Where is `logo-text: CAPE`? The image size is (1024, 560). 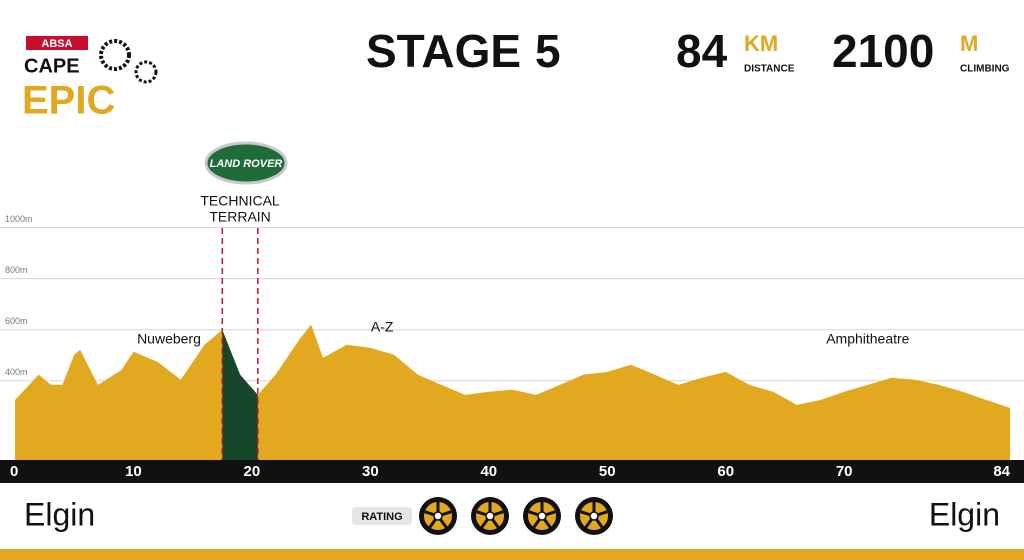
logo-text: CAPE is located at coordinates (52, 66).